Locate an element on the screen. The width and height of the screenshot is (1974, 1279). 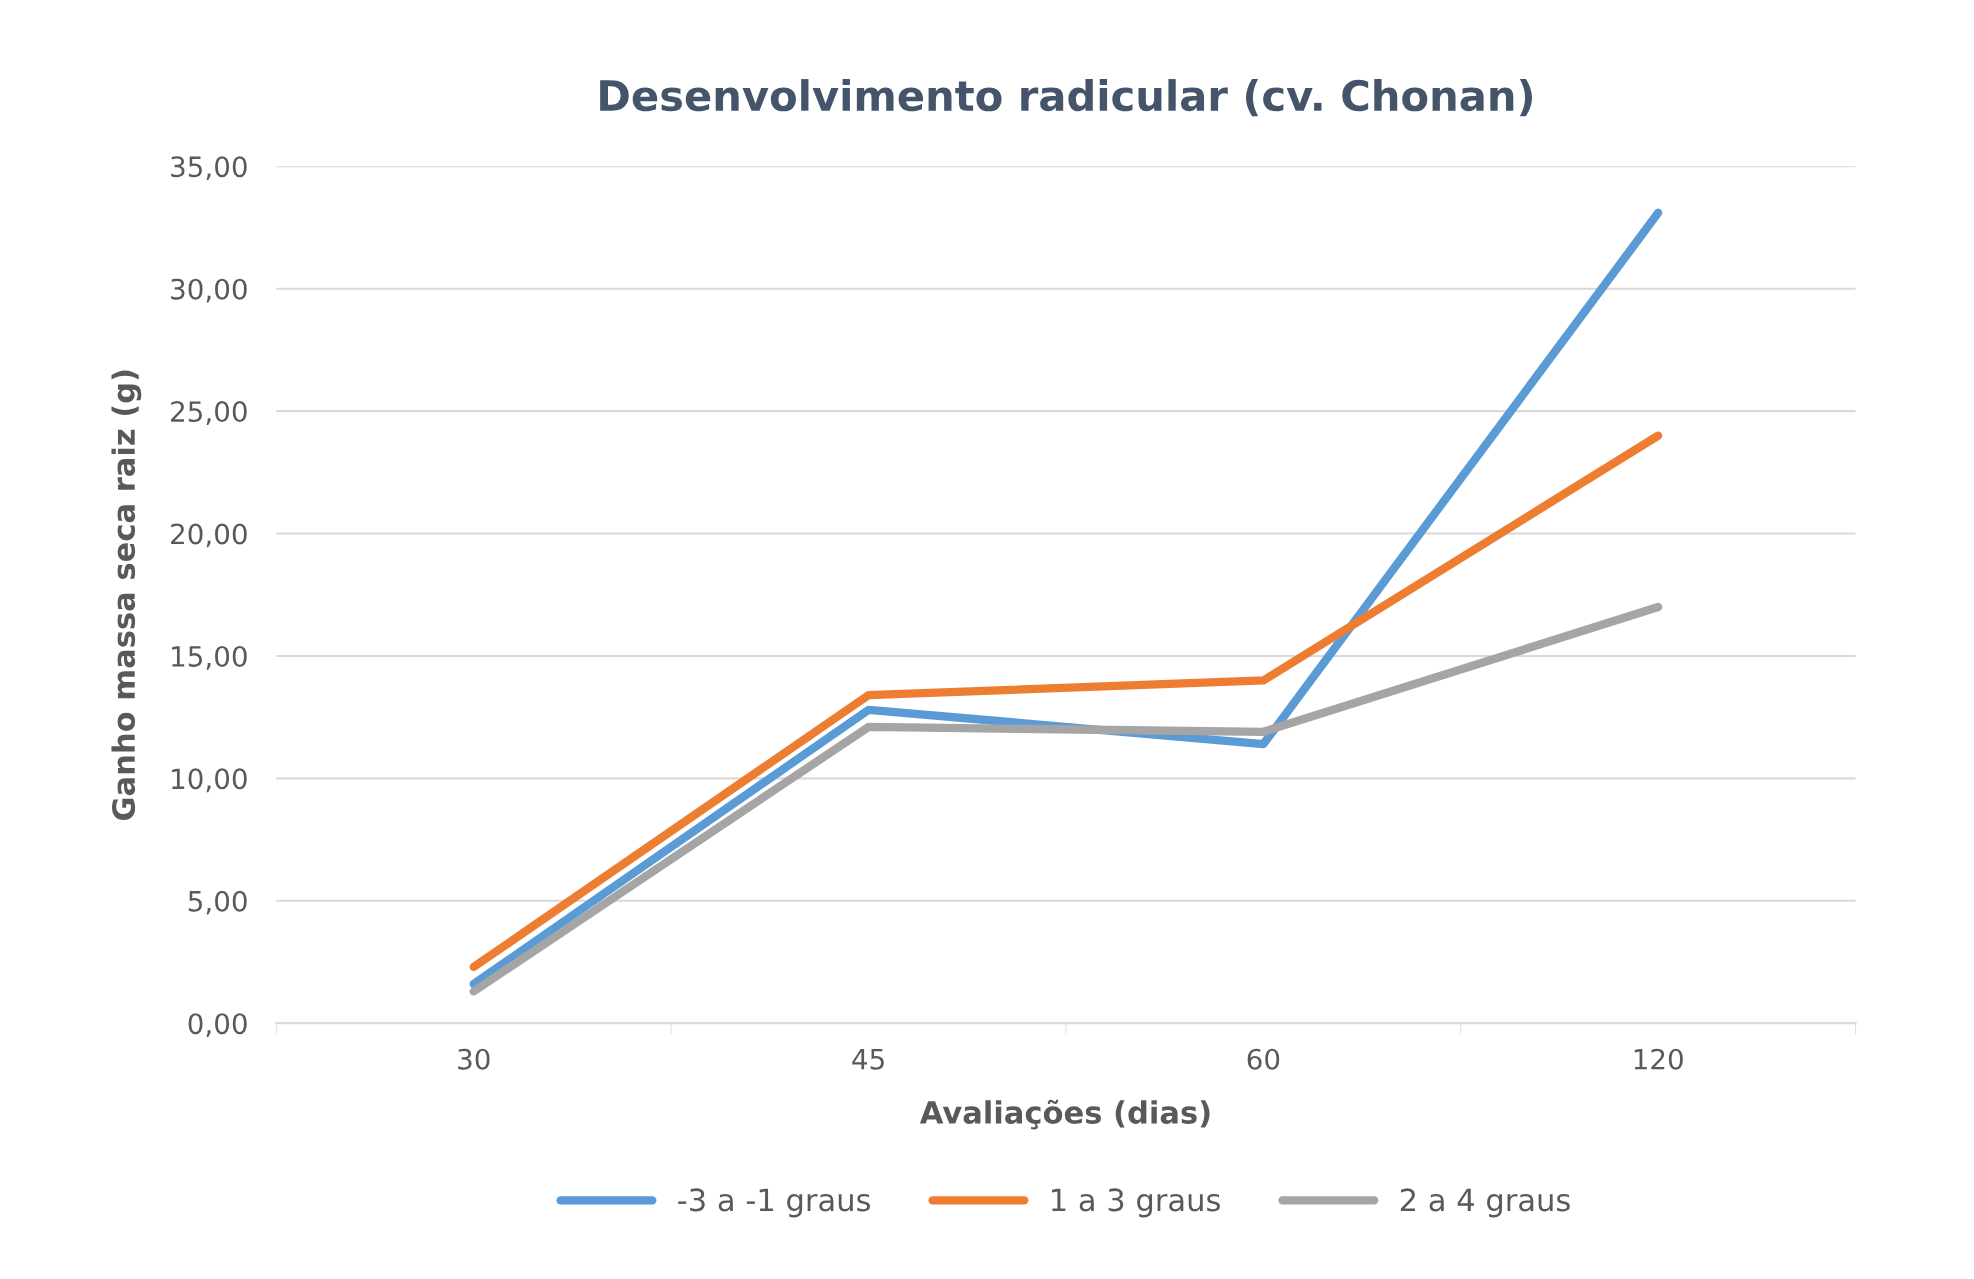
legend-label: -3 a -1 graus is located at coordinates (774, 1203).